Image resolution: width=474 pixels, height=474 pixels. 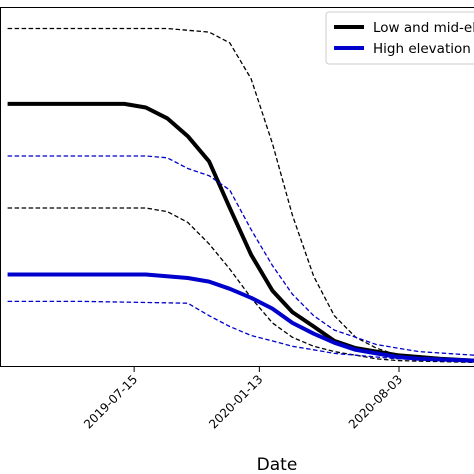 I want to click on x-tick-label-1: 2020-01-13, so click(x=235, y=401).